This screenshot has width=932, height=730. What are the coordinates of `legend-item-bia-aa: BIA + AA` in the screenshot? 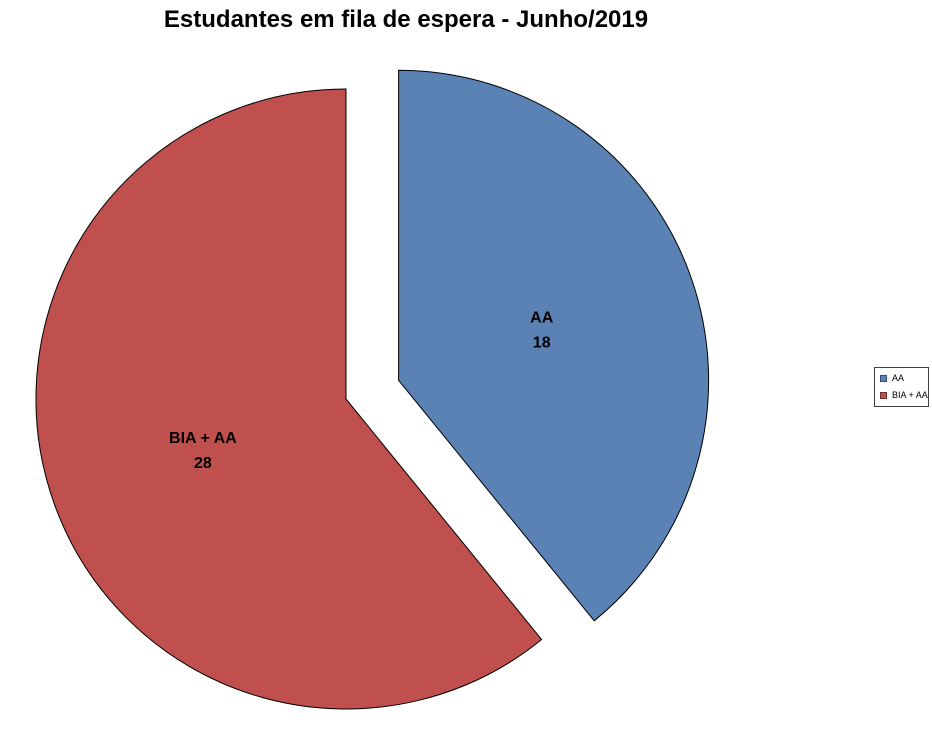 It's located at (904, 395).